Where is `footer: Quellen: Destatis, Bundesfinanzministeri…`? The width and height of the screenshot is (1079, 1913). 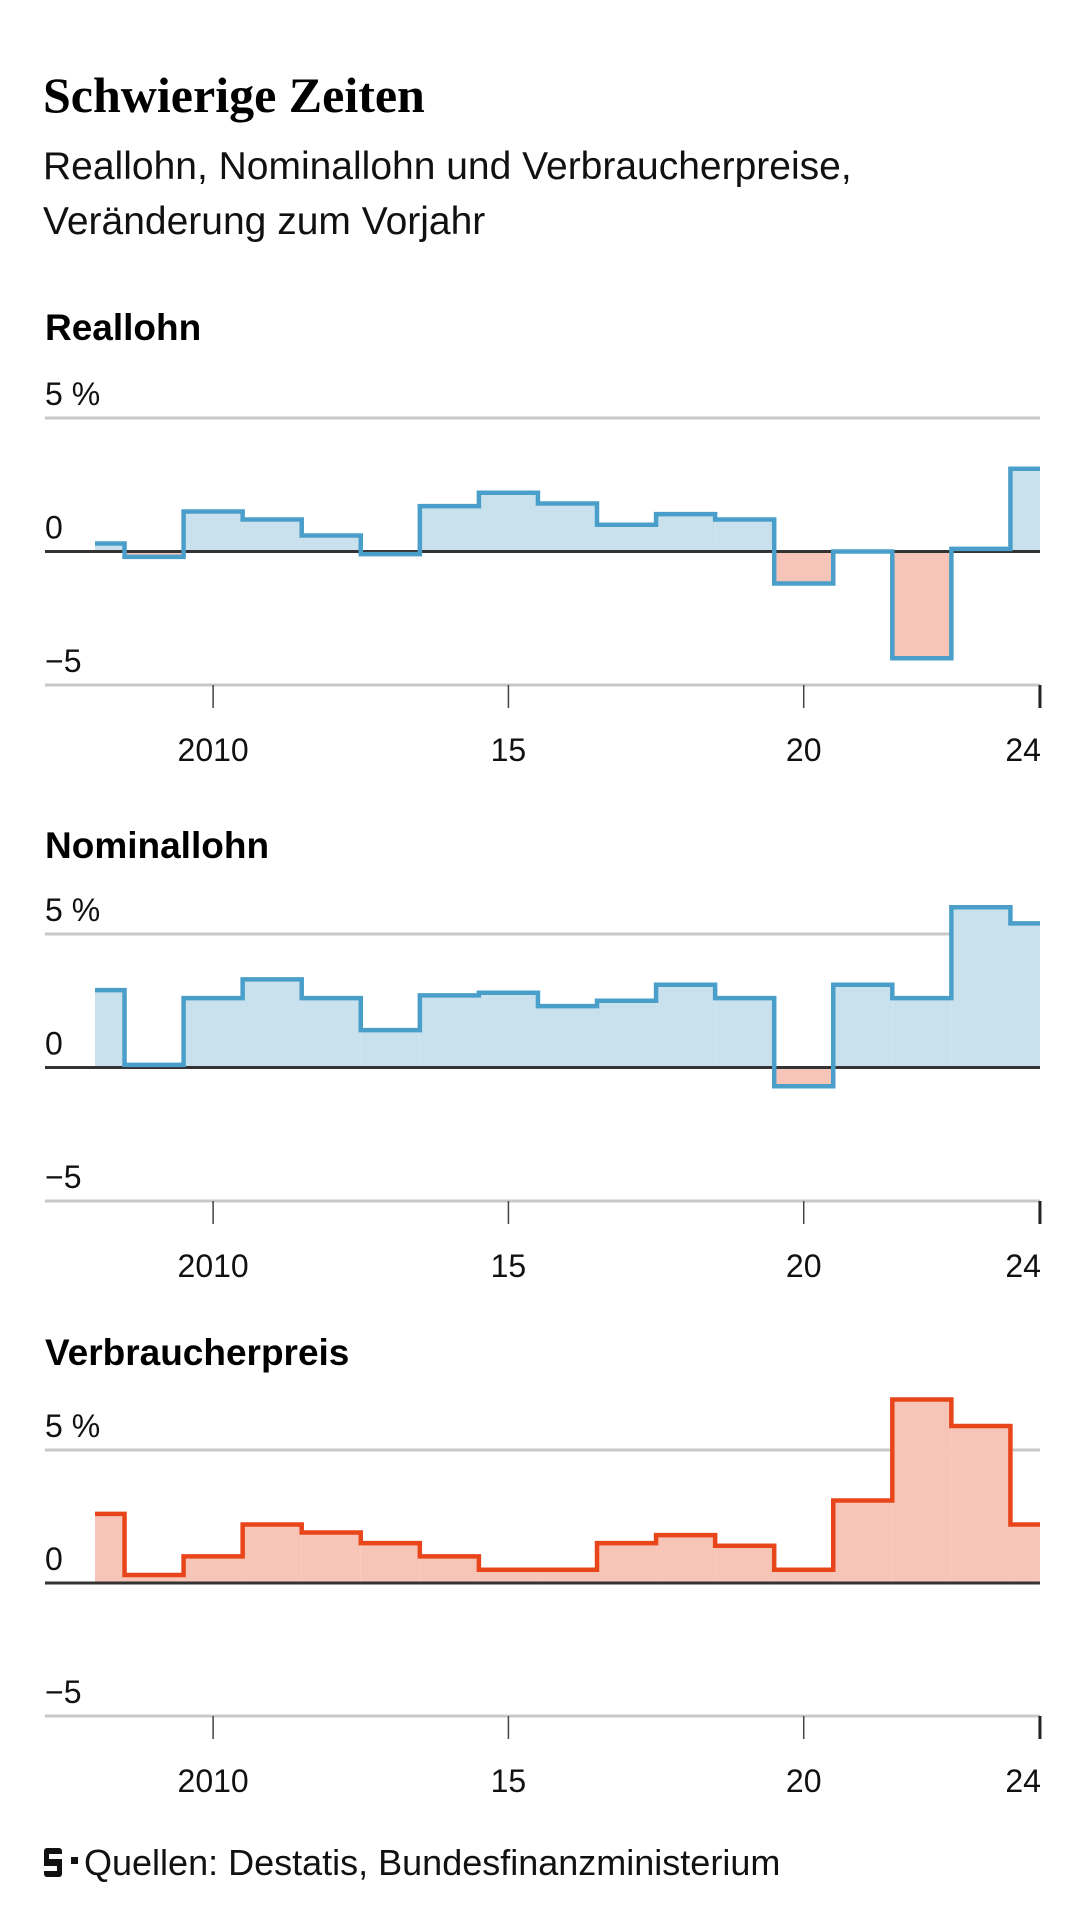 footer: Quellen: Destatis, Bundesfinanzministeri… is located at coordinates (412, 1862).